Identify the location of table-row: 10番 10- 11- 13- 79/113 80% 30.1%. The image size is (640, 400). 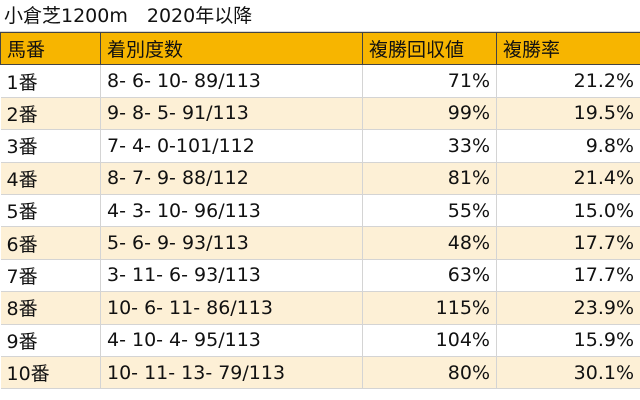
(320, 373).